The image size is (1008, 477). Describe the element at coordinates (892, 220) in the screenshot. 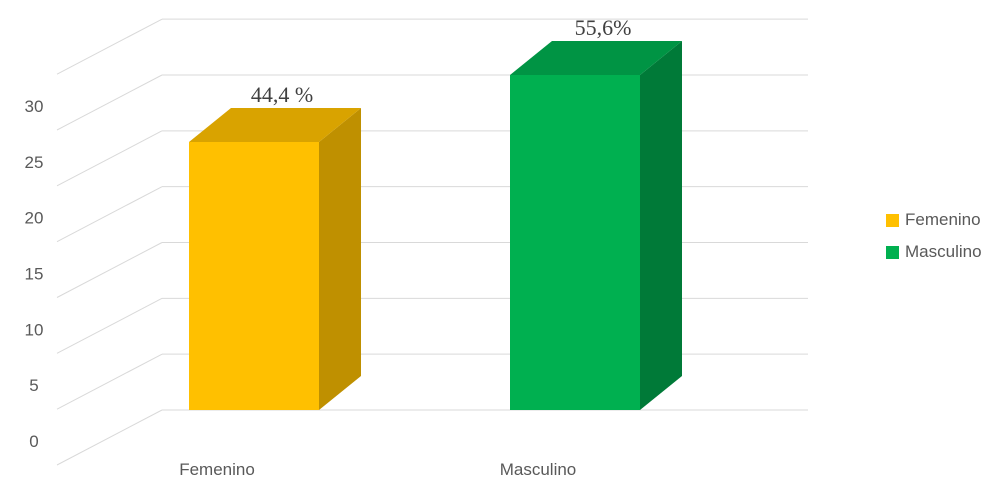

I see `legend-swatch-femenino` at that location.